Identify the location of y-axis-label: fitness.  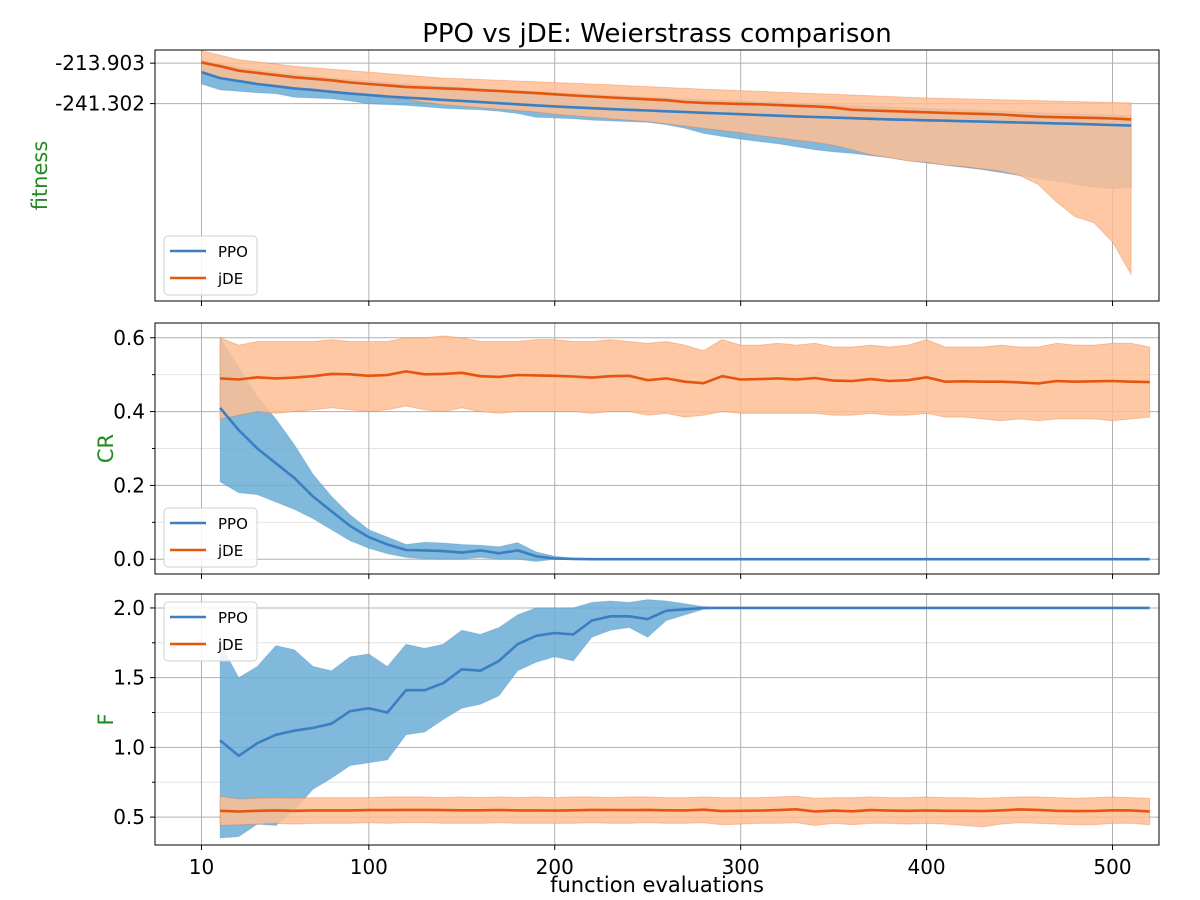
(40, 176).